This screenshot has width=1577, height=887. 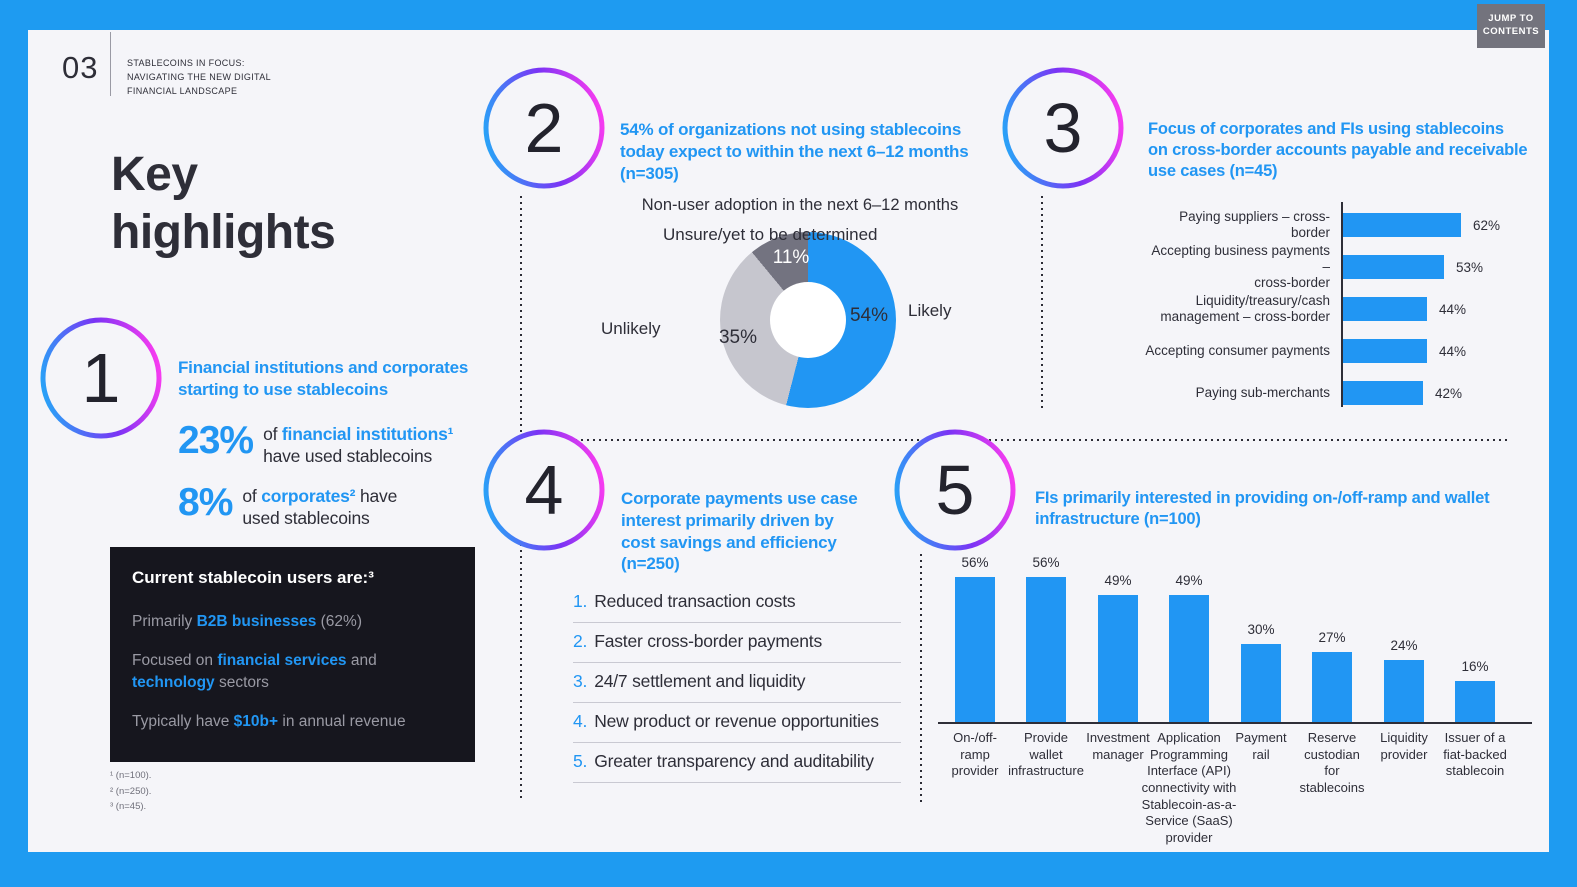 I want to click on users-box-item: Primarily B2B businesses (62%), so click(x=292, y=622).